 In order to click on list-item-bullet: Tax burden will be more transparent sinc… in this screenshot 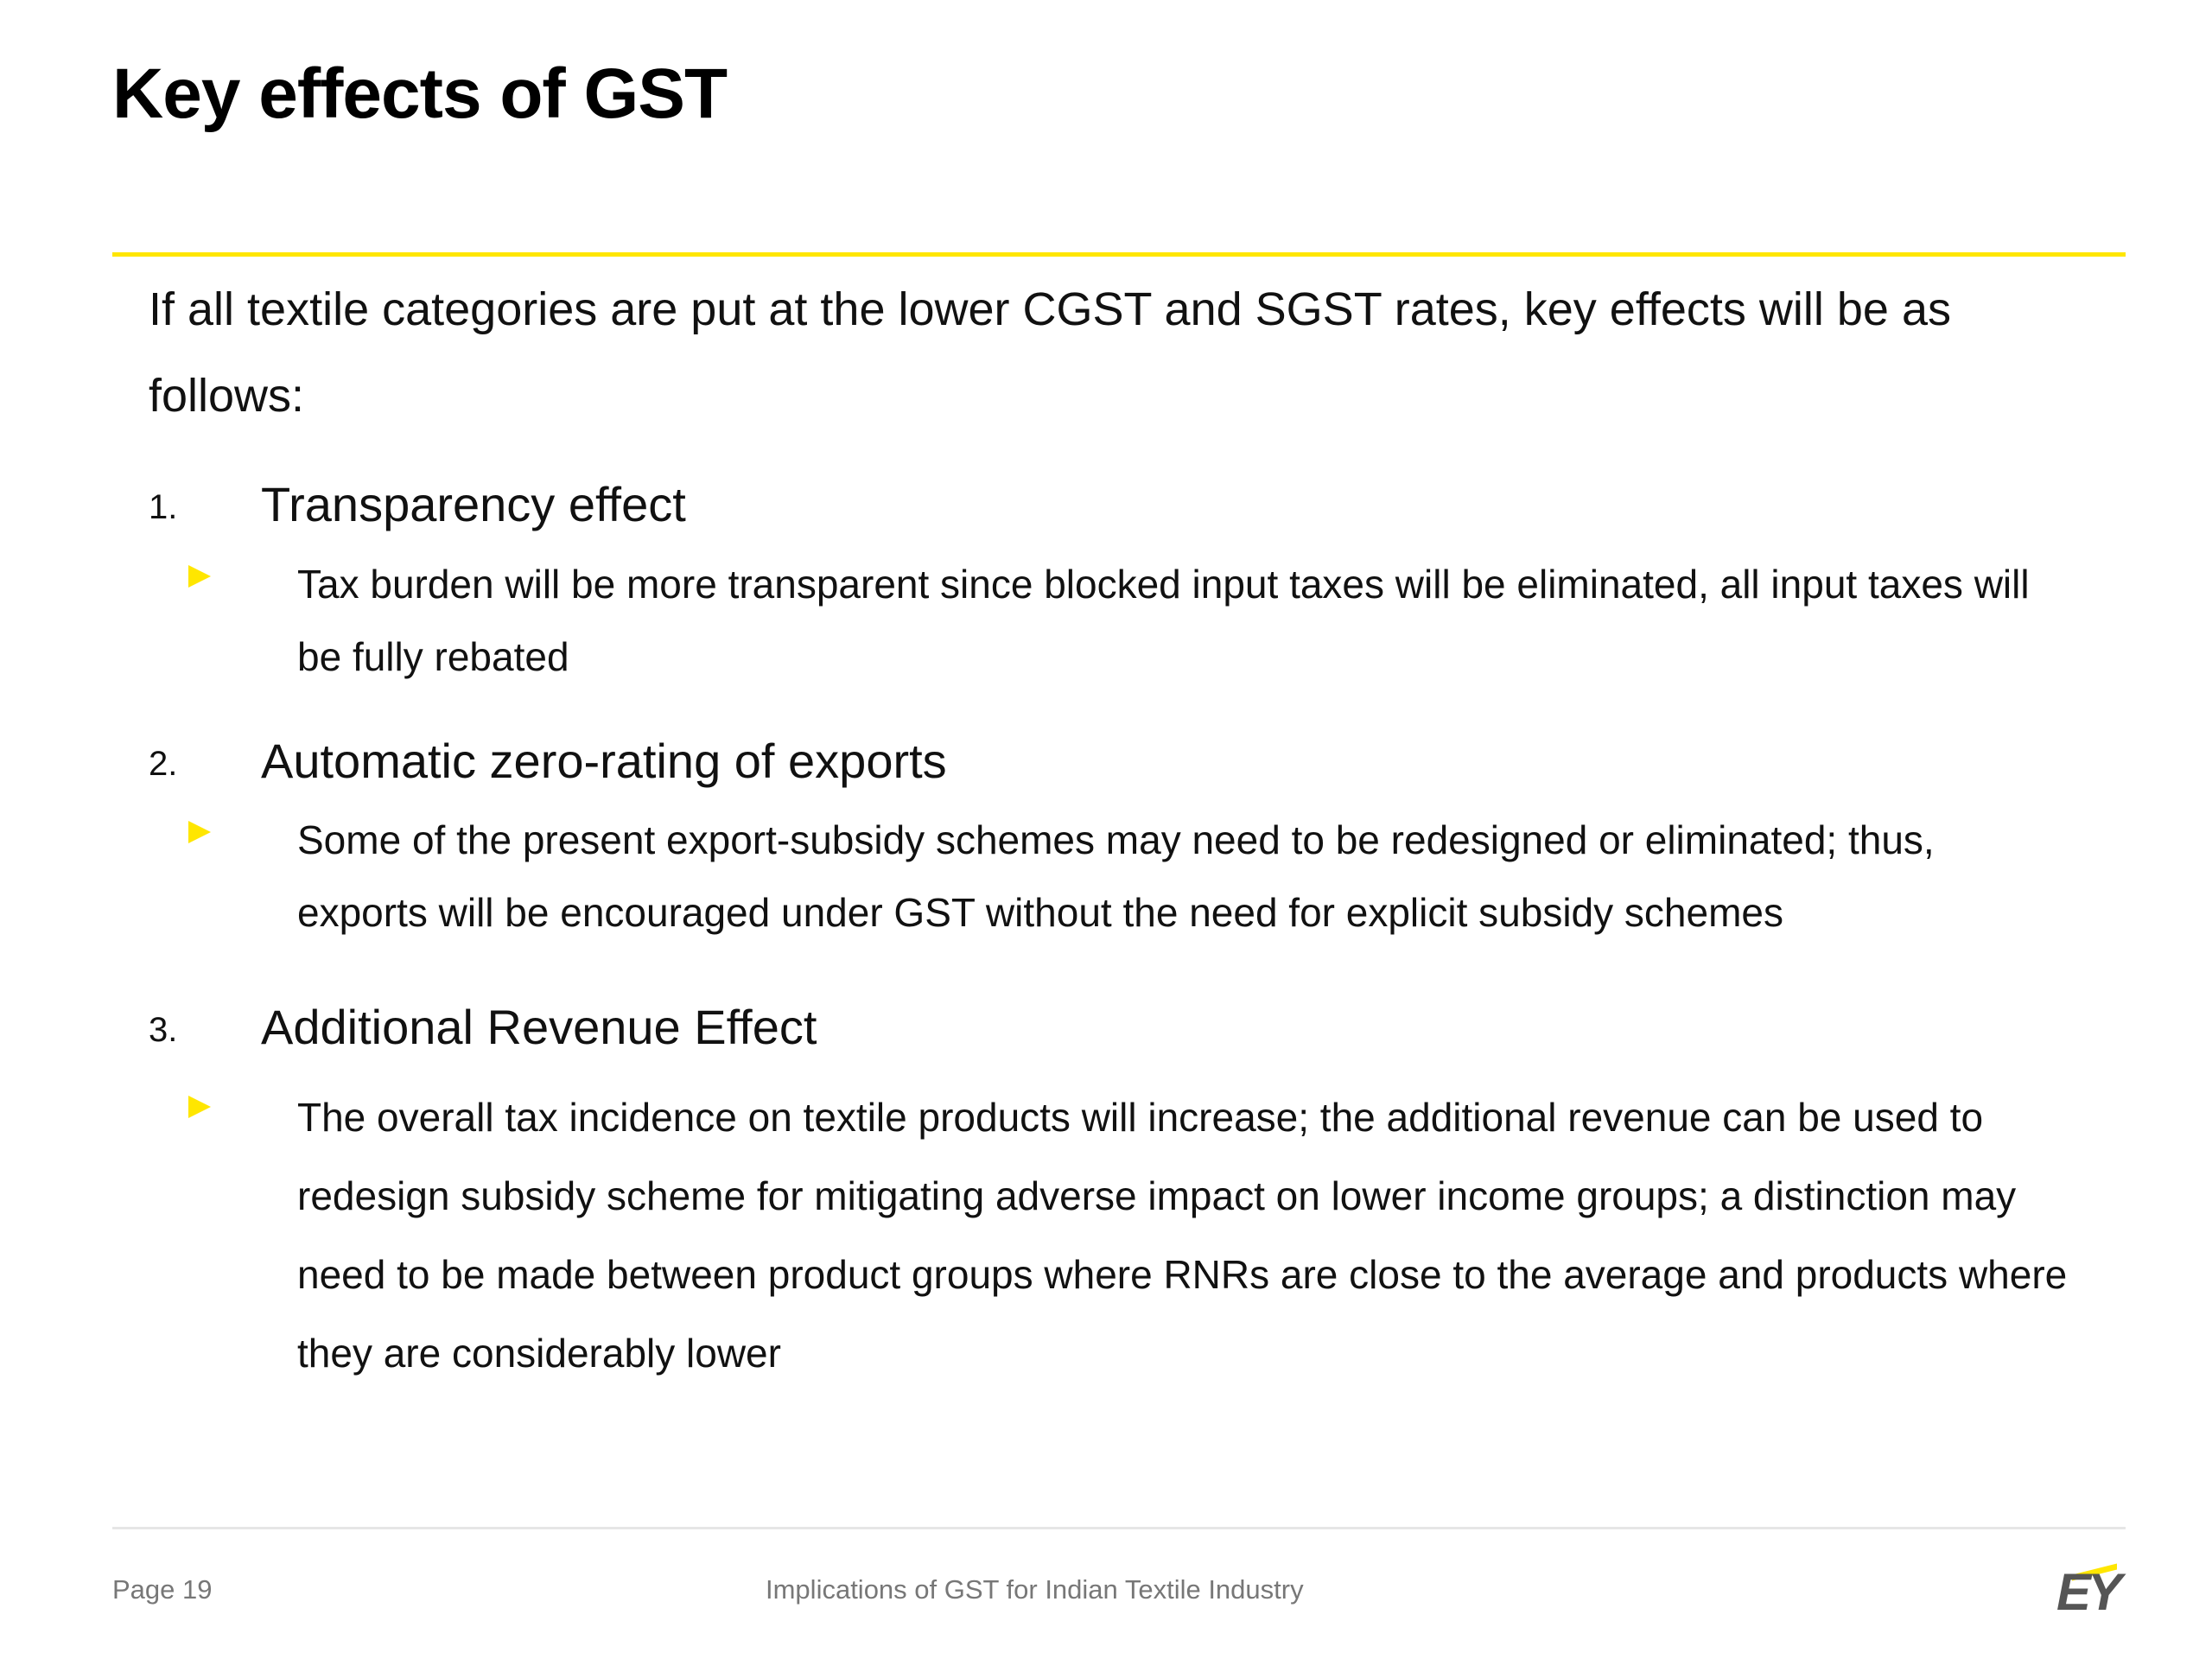, I will do `click(1130, 621)`.